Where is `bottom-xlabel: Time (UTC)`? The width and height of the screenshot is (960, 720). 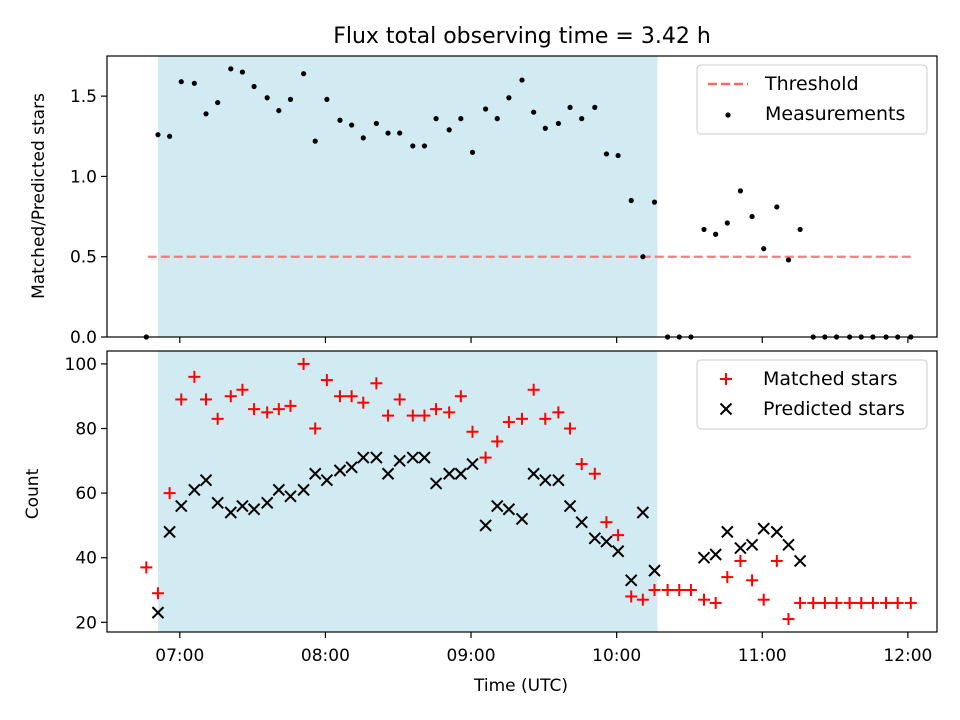
bottom-xlabel: Time (UTC) is located at coordinates (520, 686).